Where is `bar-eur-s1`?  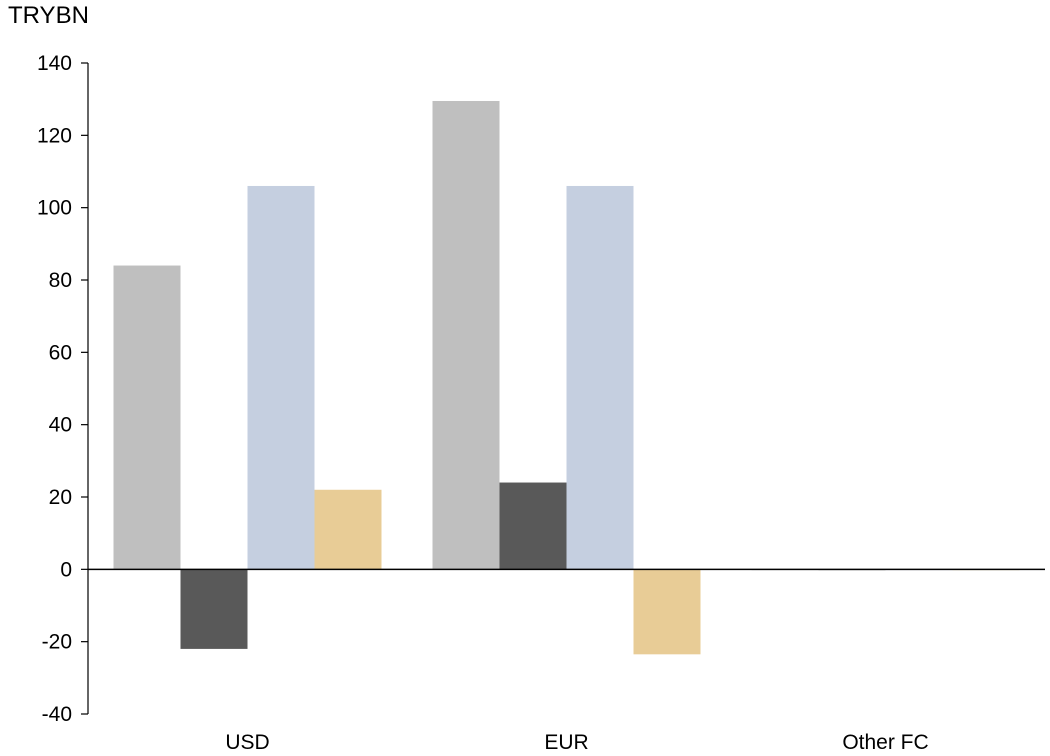 bar-eur-s1 is located at coordinates (466, 335).